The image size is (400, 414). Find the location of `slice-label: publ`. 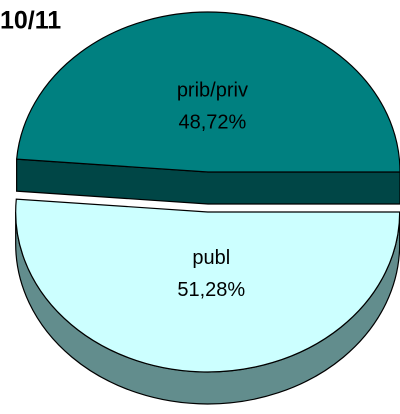

slice-label: publ is located at coordinates (211, 258).